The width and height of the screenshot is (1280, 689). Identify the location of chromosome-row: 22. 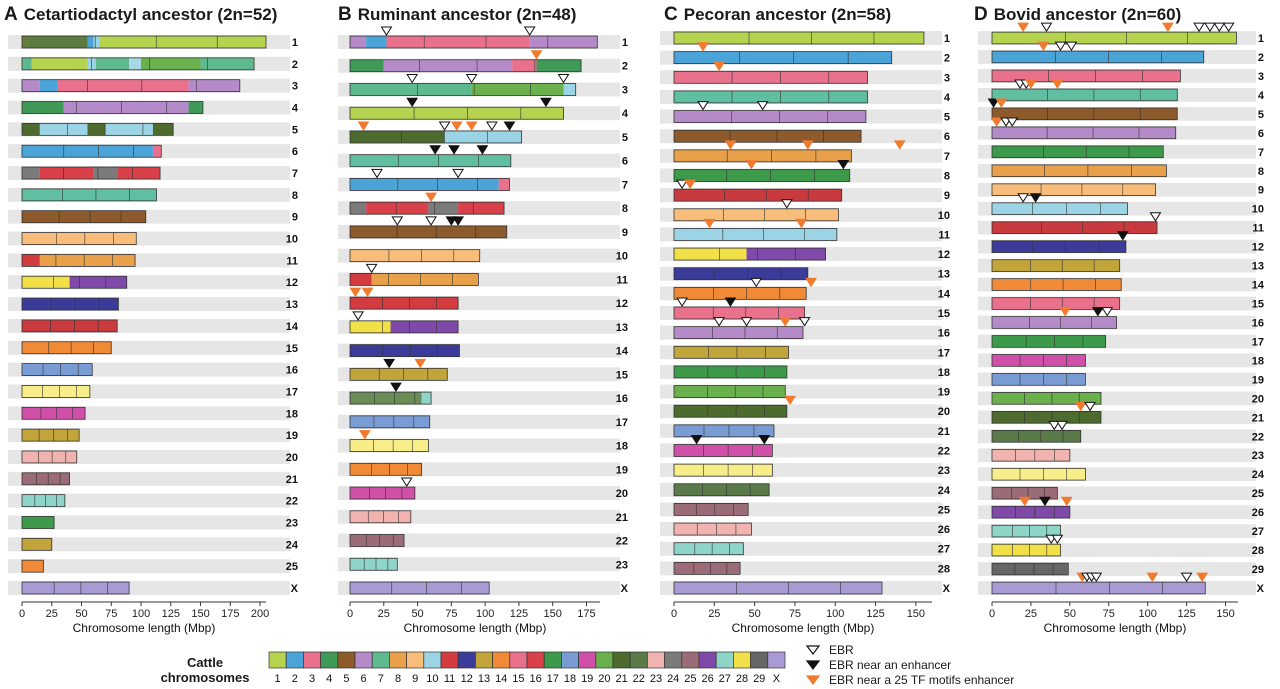
(805, 446).